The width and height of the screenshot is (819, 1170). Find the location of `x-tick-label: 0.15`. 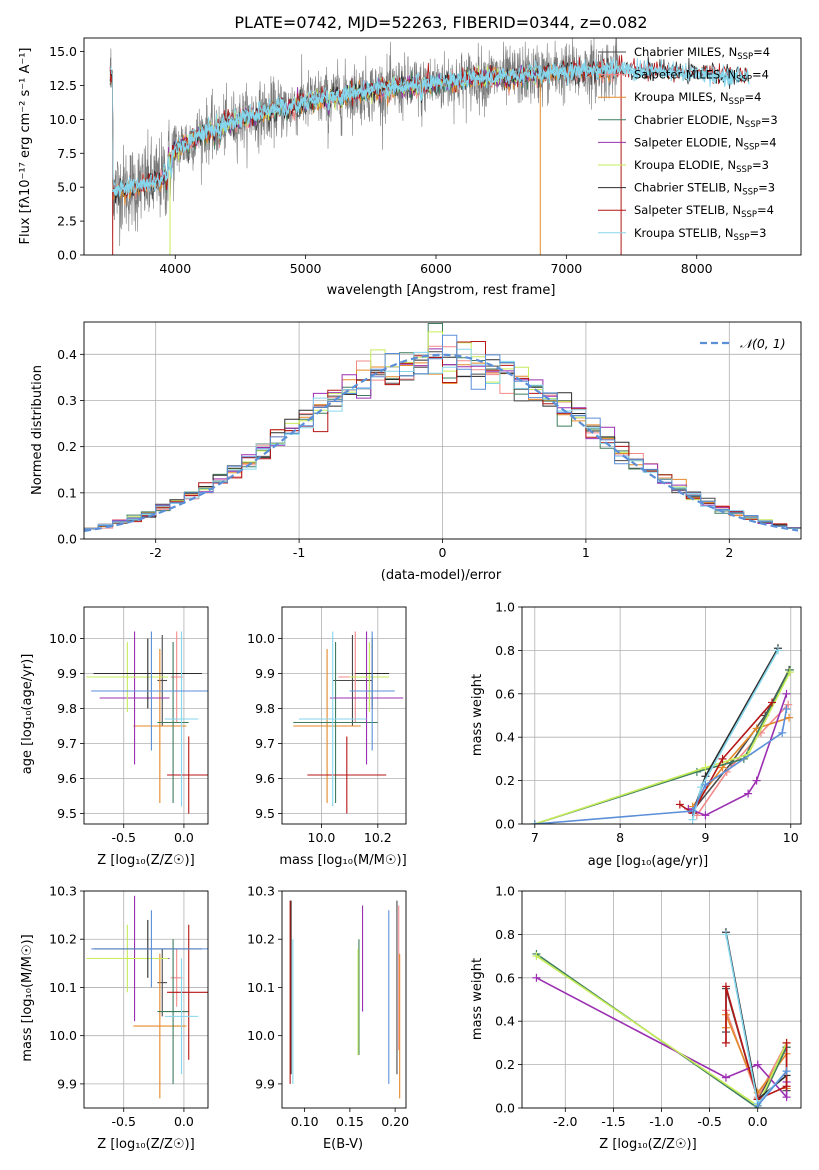

x-tick-label: 0.15 is located at coordinates (350, 1121).